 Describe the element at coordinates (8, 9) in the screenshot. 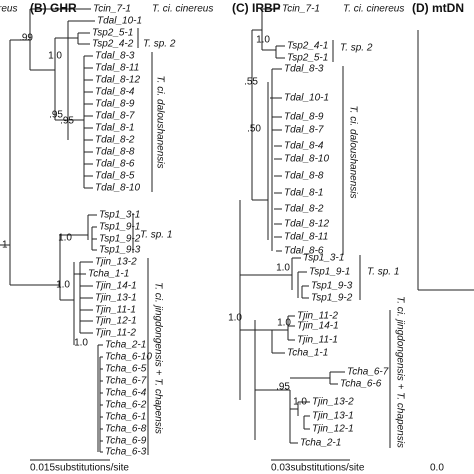

I see `panel-title: reus` at that location.